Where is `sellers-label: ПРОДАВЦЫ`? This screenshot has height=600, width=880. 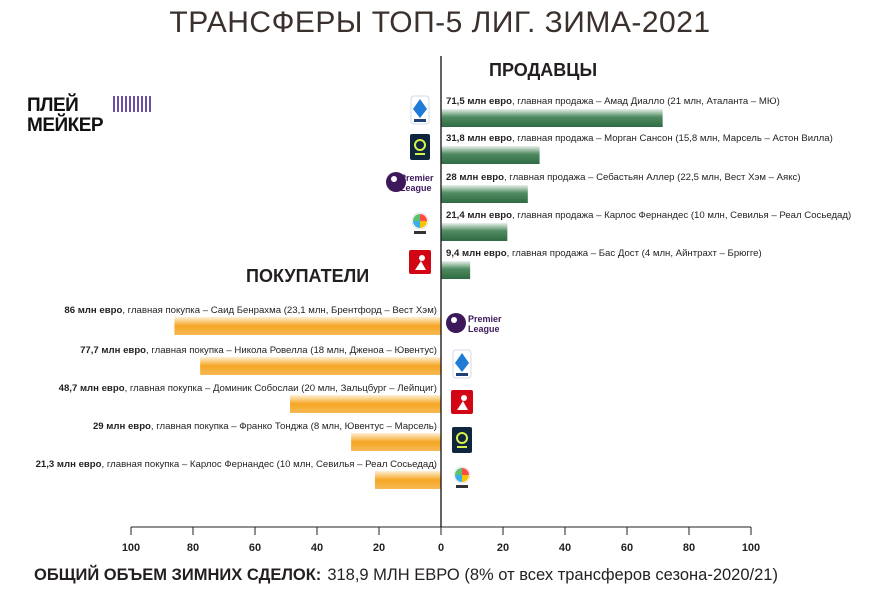 sellers-label: ПРОДАВЦЫ is located at coordinates (543, 70).